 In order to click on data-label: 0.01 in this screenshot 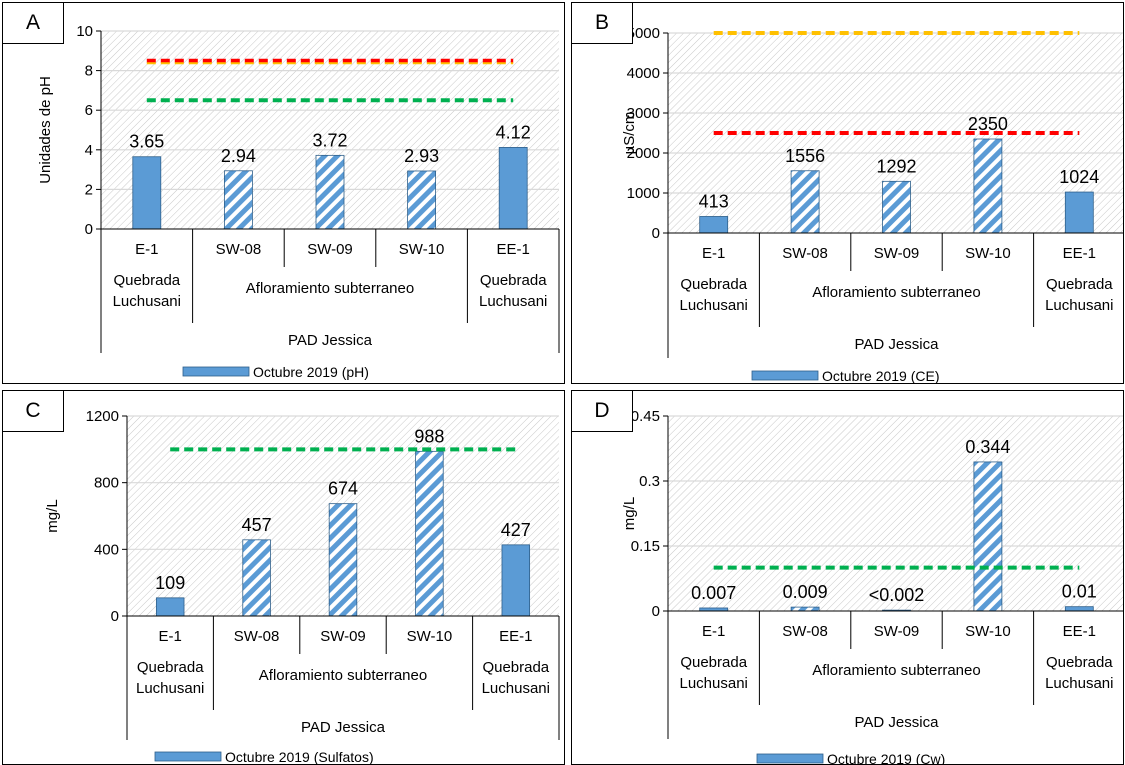, I will do `click(1079, 592)`.